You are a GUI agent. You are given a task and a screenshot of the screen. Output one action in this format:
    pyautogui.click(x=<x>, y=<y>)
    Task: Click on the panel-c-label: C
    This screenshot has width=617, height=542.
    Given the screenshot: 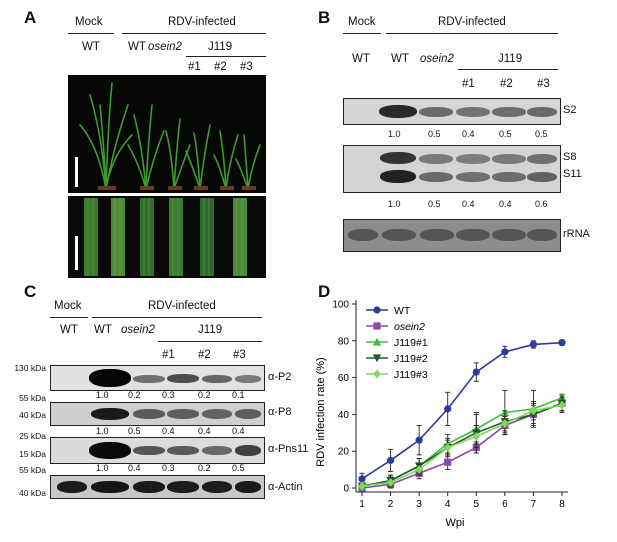 What is the action you would take?
    pyautogui.click(x=30, y=291)
    